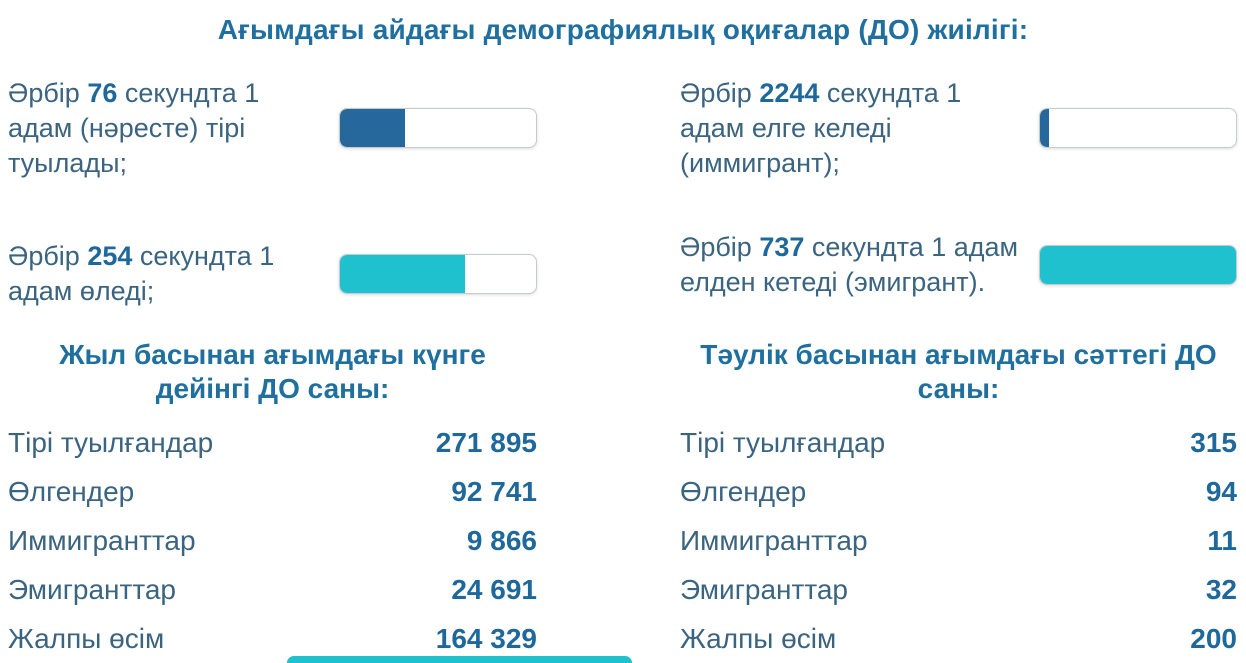  Describe the element at coordinates (272, 638) in the screenshot. I see `table-row: Жалпы өсім 164 329` at that location.